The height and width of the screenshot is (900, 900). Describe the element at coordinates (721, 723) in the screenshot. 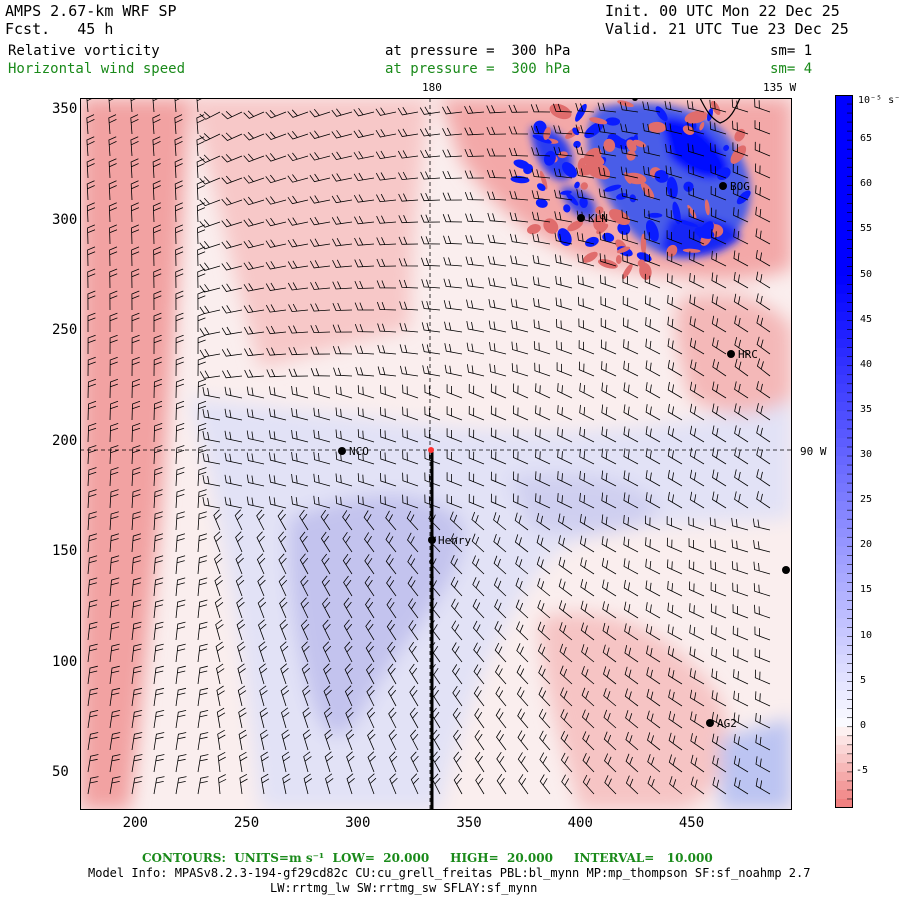

I see `station-ag2: AG2` at that location.